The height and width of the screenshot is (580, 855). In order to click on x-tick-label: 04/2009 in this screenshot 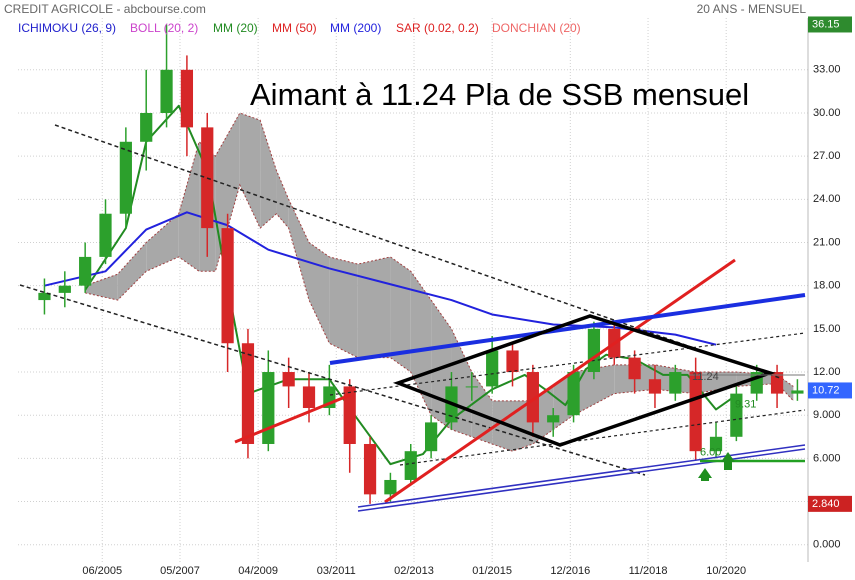, I will do `click(258, 571)`.